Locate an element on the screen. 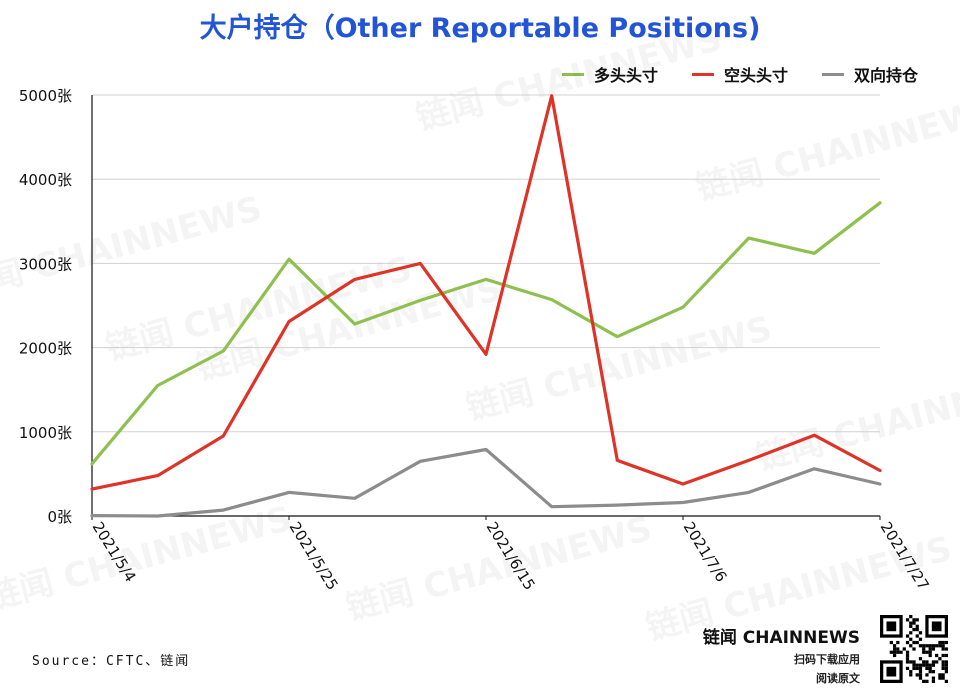 The image size is (960, 693). legend-swatch-short is located at coordinates (702, 74).